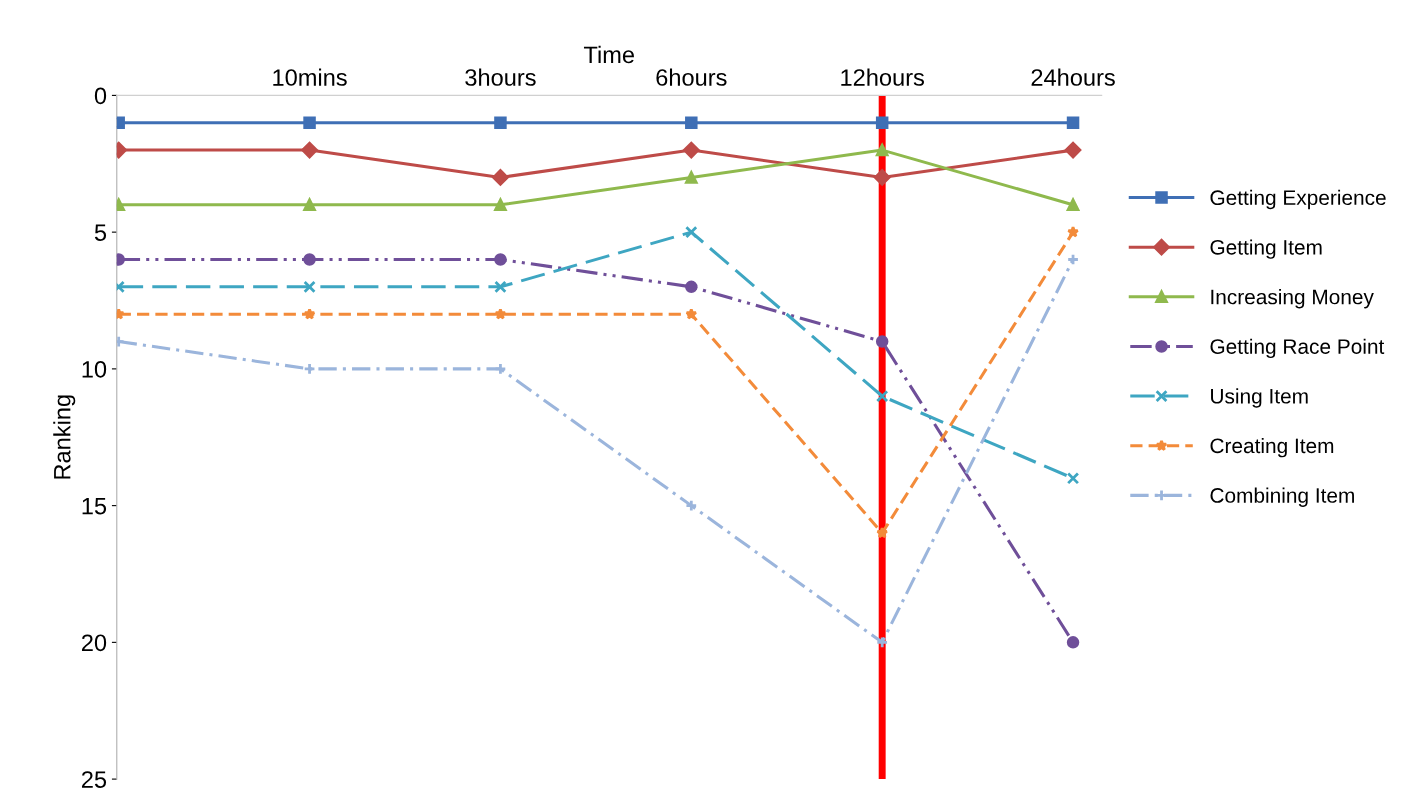  What do you see at coordinates (882, 77) in the screenshot?
I see `x-tick-label: 12hours` at bounding box center [882, 77].